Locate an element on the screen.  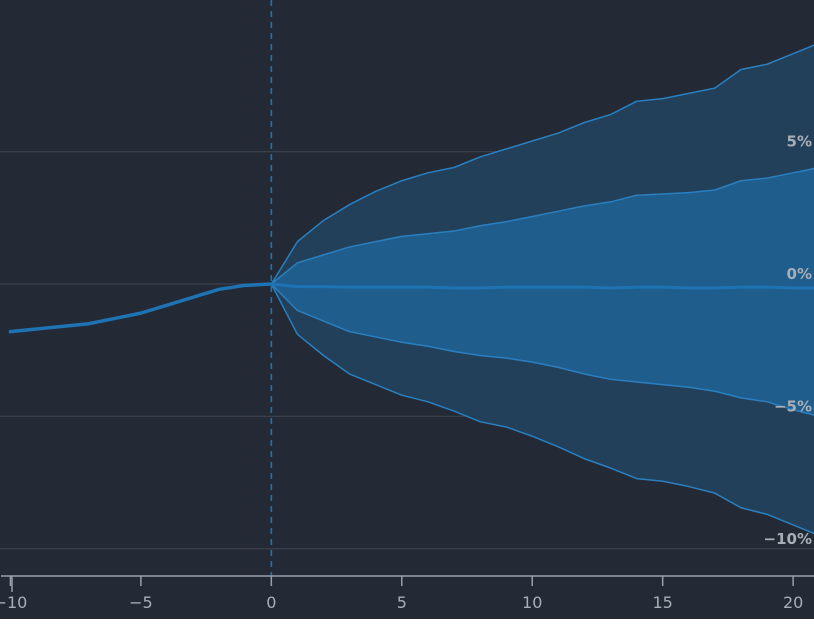
x-tick-labels: −10 −5 0 5 10 15 20 is located at coordinates (401, 602).